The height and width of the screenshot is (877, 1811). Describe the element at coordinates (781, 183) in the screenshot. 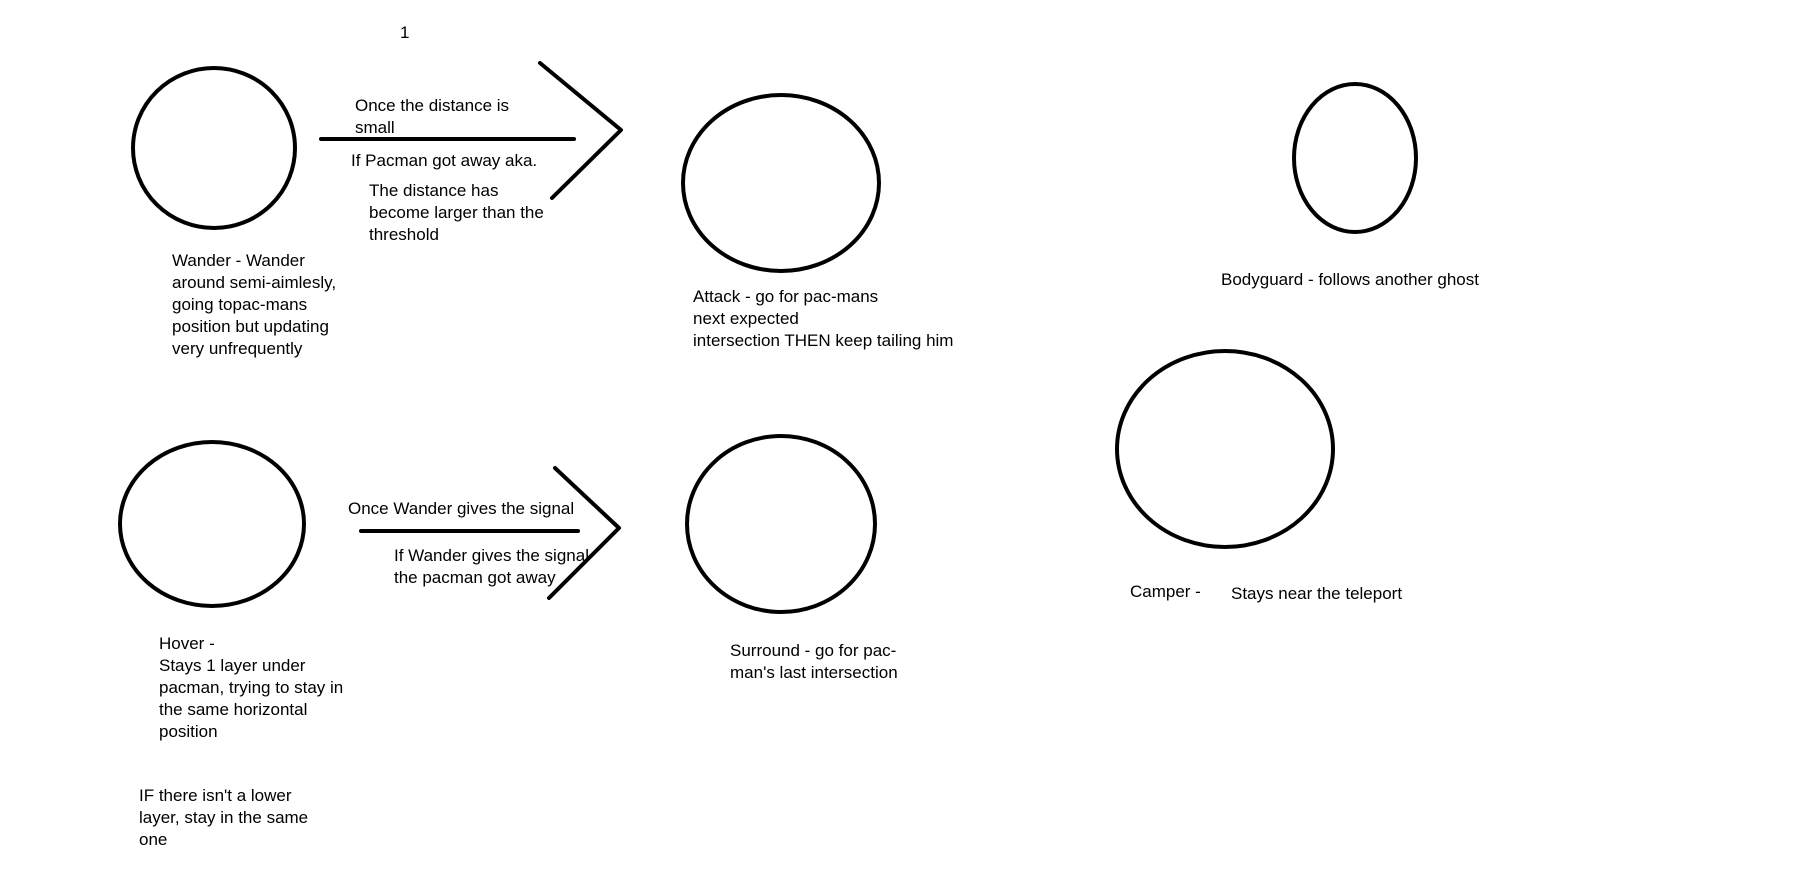

I see `attack-state-node` at that location.